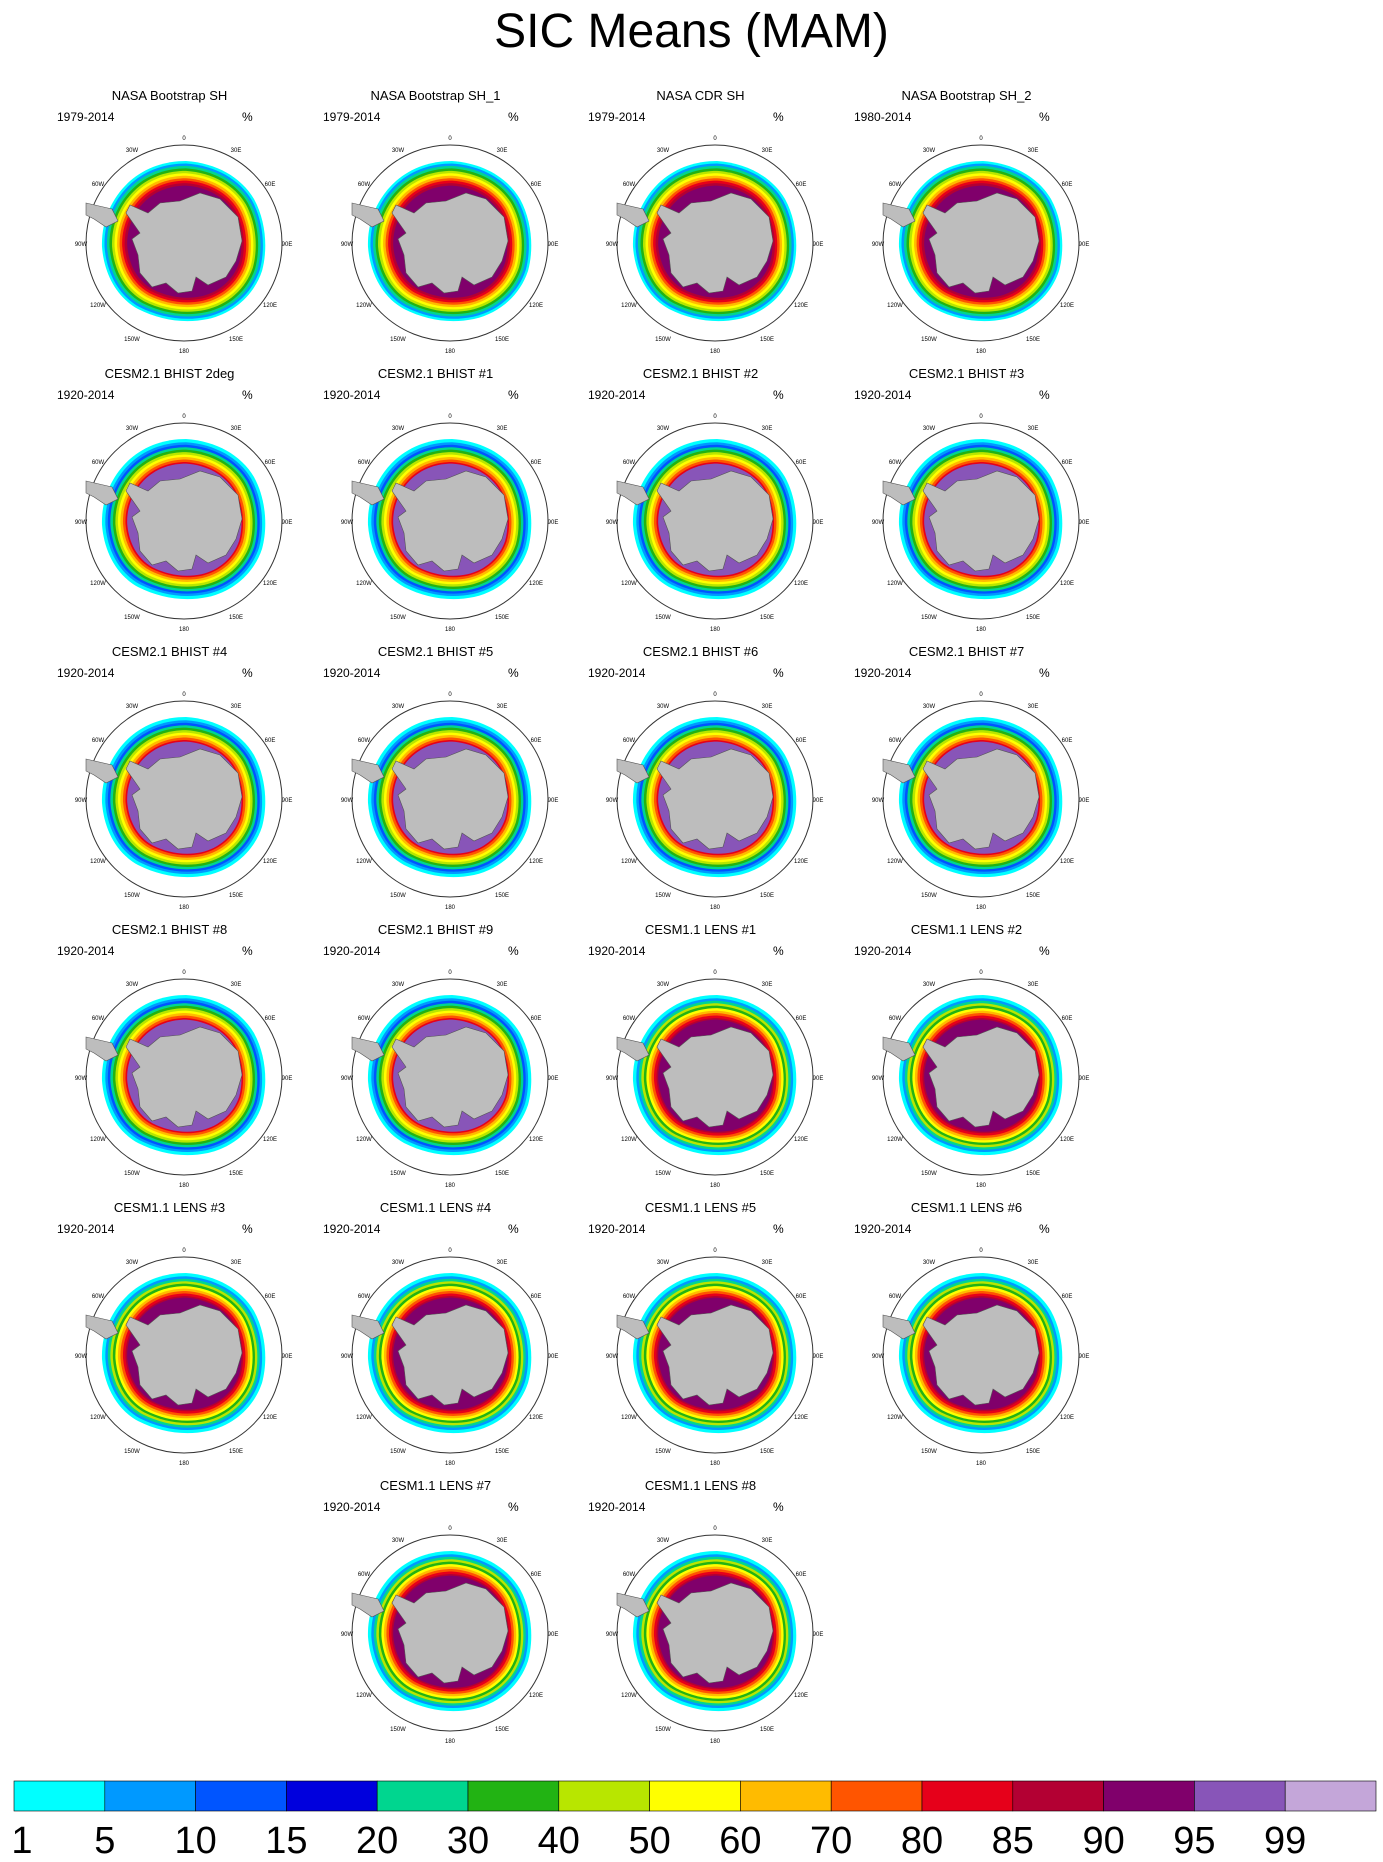 This screenshot has width=1383, height=1862. Describe the element at coordinates (435, 929) in the screenshot. I see `panel-title: CESM2.1 BHIST #9` at that location.